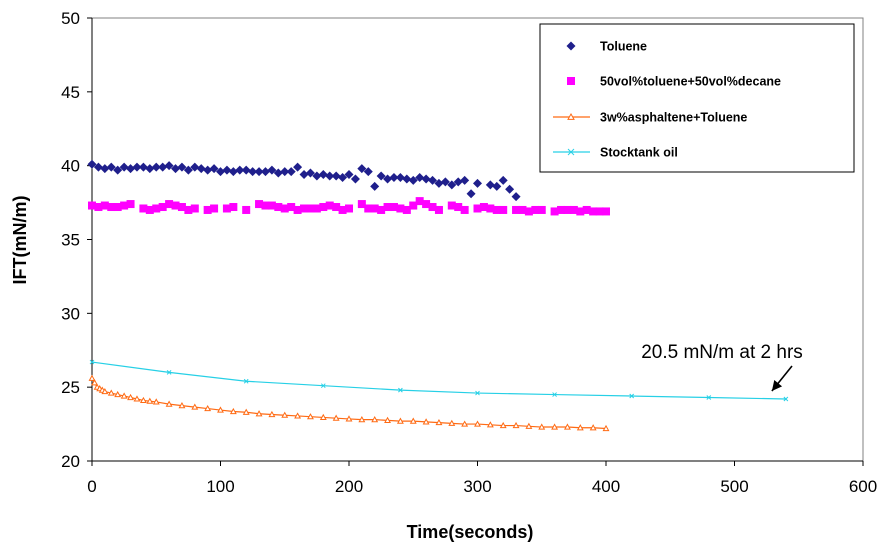  What do you see at coordinates (91, 486) in the screenshot?
I see `x-tick-label: 0` at bounding box center [91, 486].